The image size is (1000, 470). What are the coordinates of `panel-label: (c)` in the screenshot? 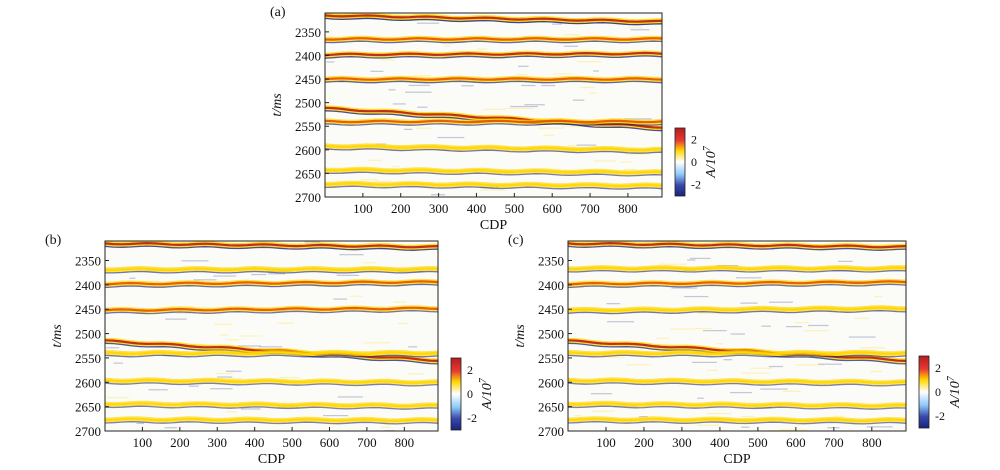 It's located at (516, 240).